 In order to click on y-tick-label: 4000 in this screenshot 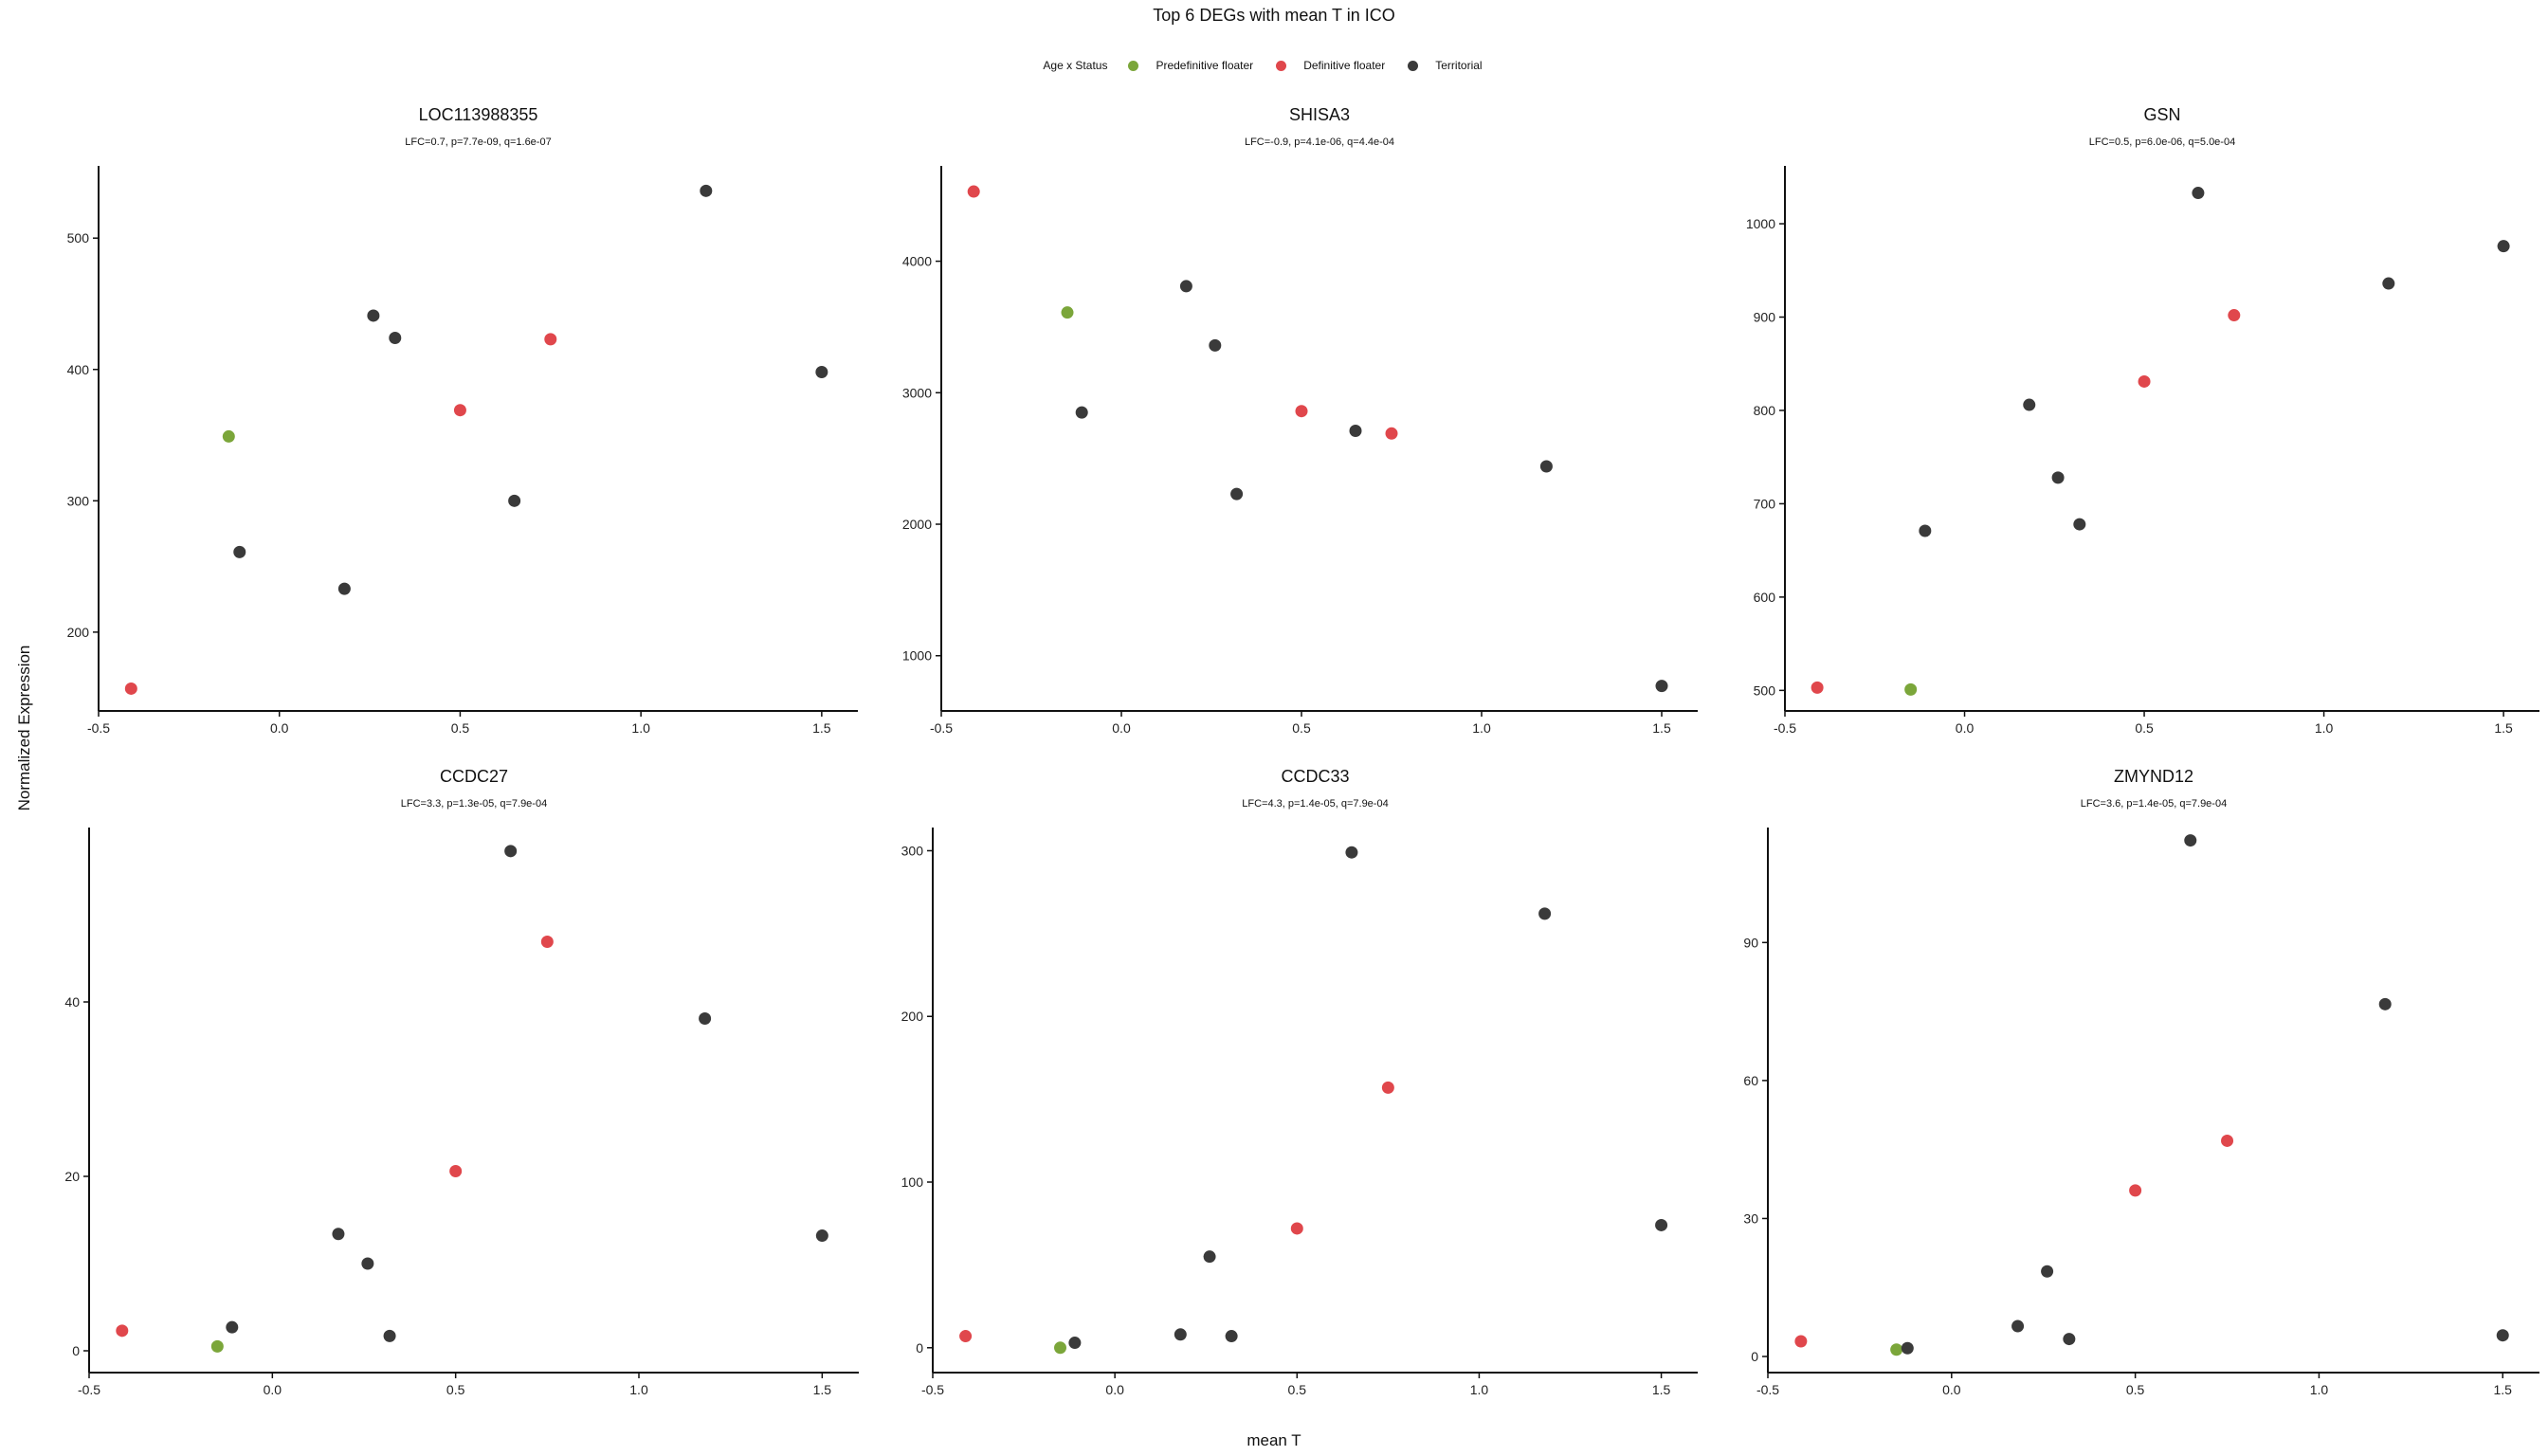, I will do `click(917, 261)`.